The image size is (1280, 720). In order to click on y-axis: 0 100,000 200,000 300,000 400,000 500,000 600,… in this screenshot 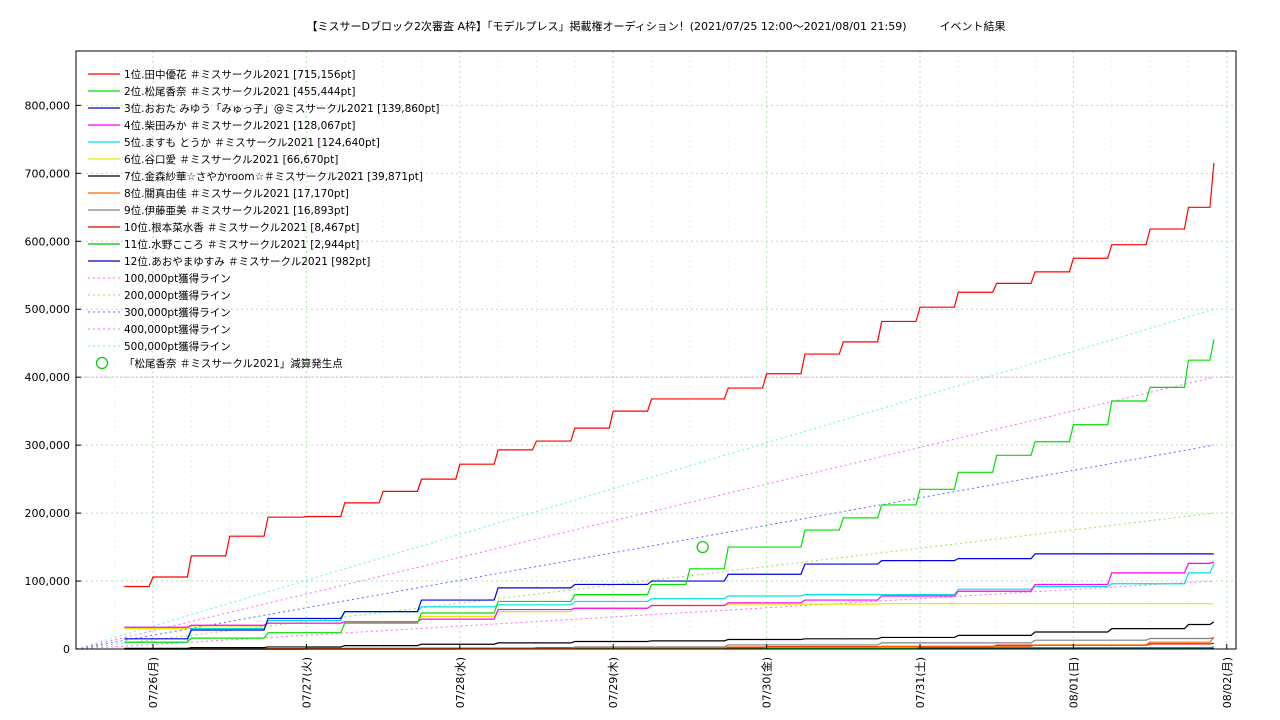, I will do `click(53, 377)`.